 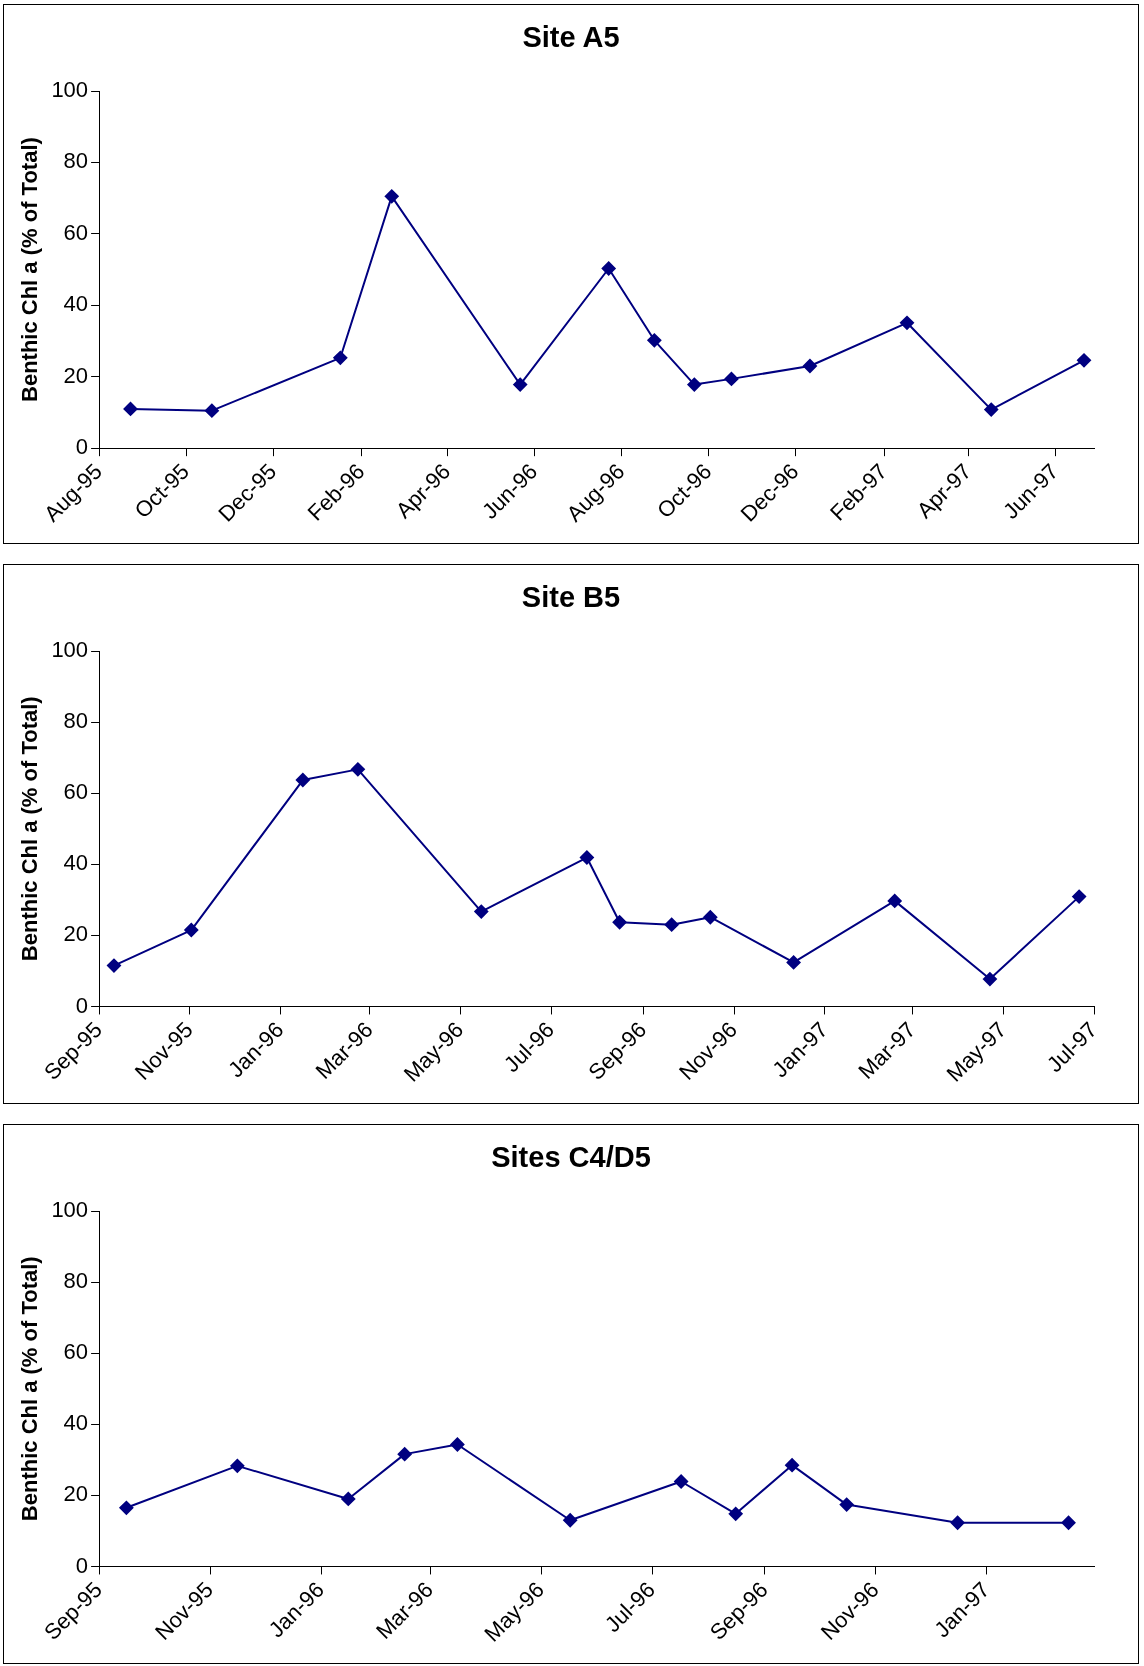 I want to click on chart-title: Site A5, so click(x=571, y=37).